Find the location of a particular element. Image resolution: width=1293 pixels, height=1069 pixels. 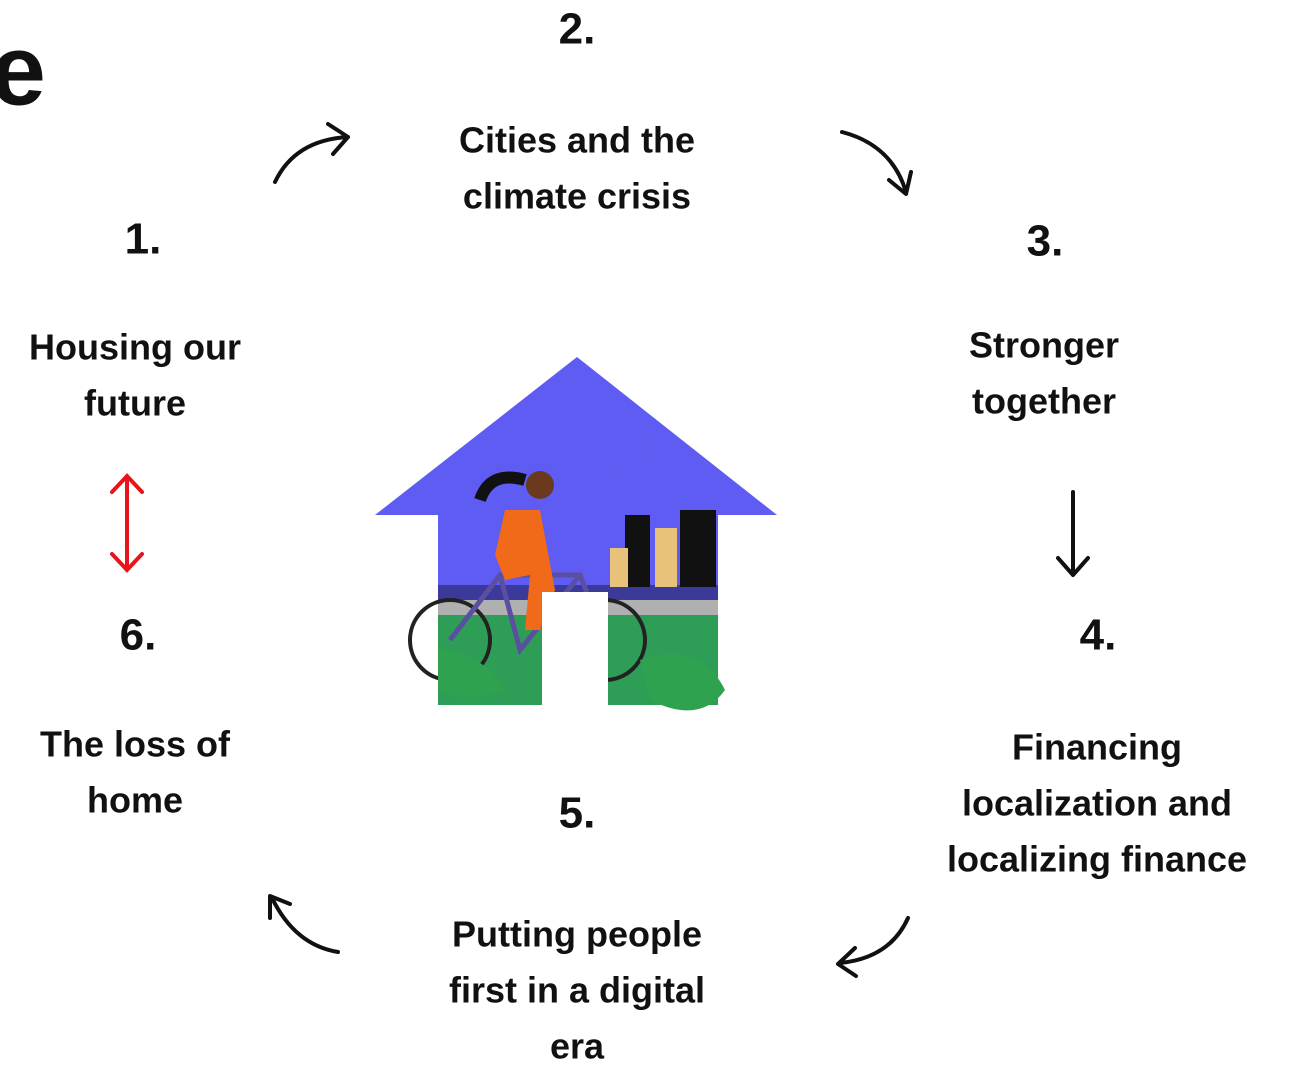

step-label: Putting people is located at coordinates (577, 934).